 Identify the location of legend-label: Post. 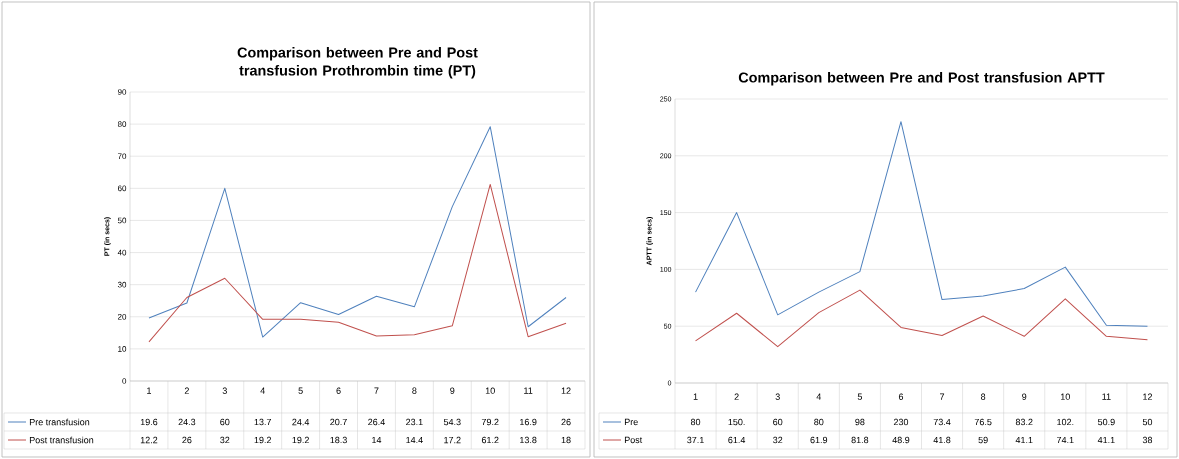
(633, 440).